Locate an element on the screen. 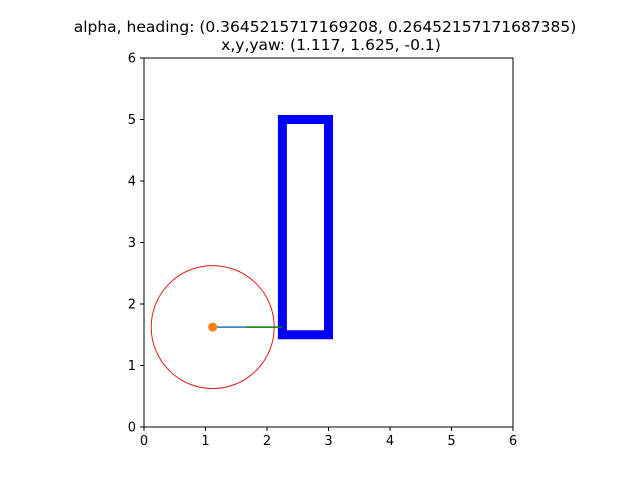  y-tick-label: 0 is located at coordinates (132, 428).